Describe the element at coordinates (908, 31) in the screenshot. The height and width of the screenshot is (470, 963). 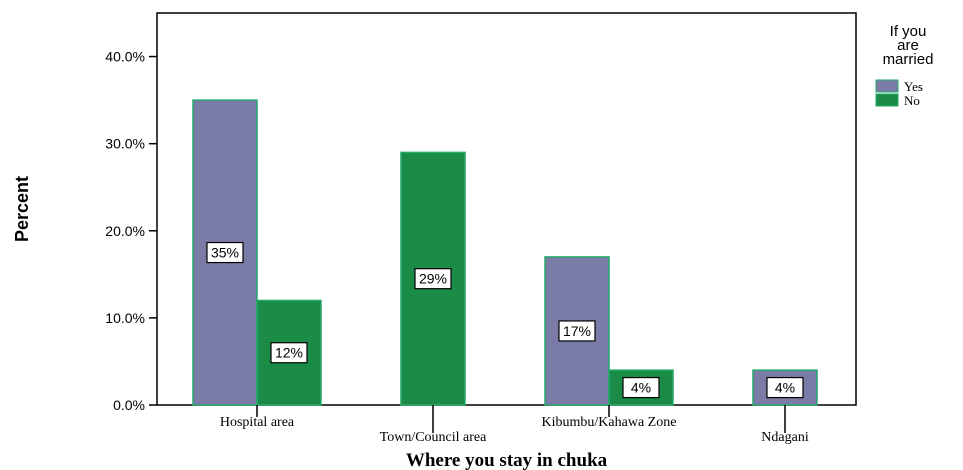
I see `legend-title: If you` at that location.